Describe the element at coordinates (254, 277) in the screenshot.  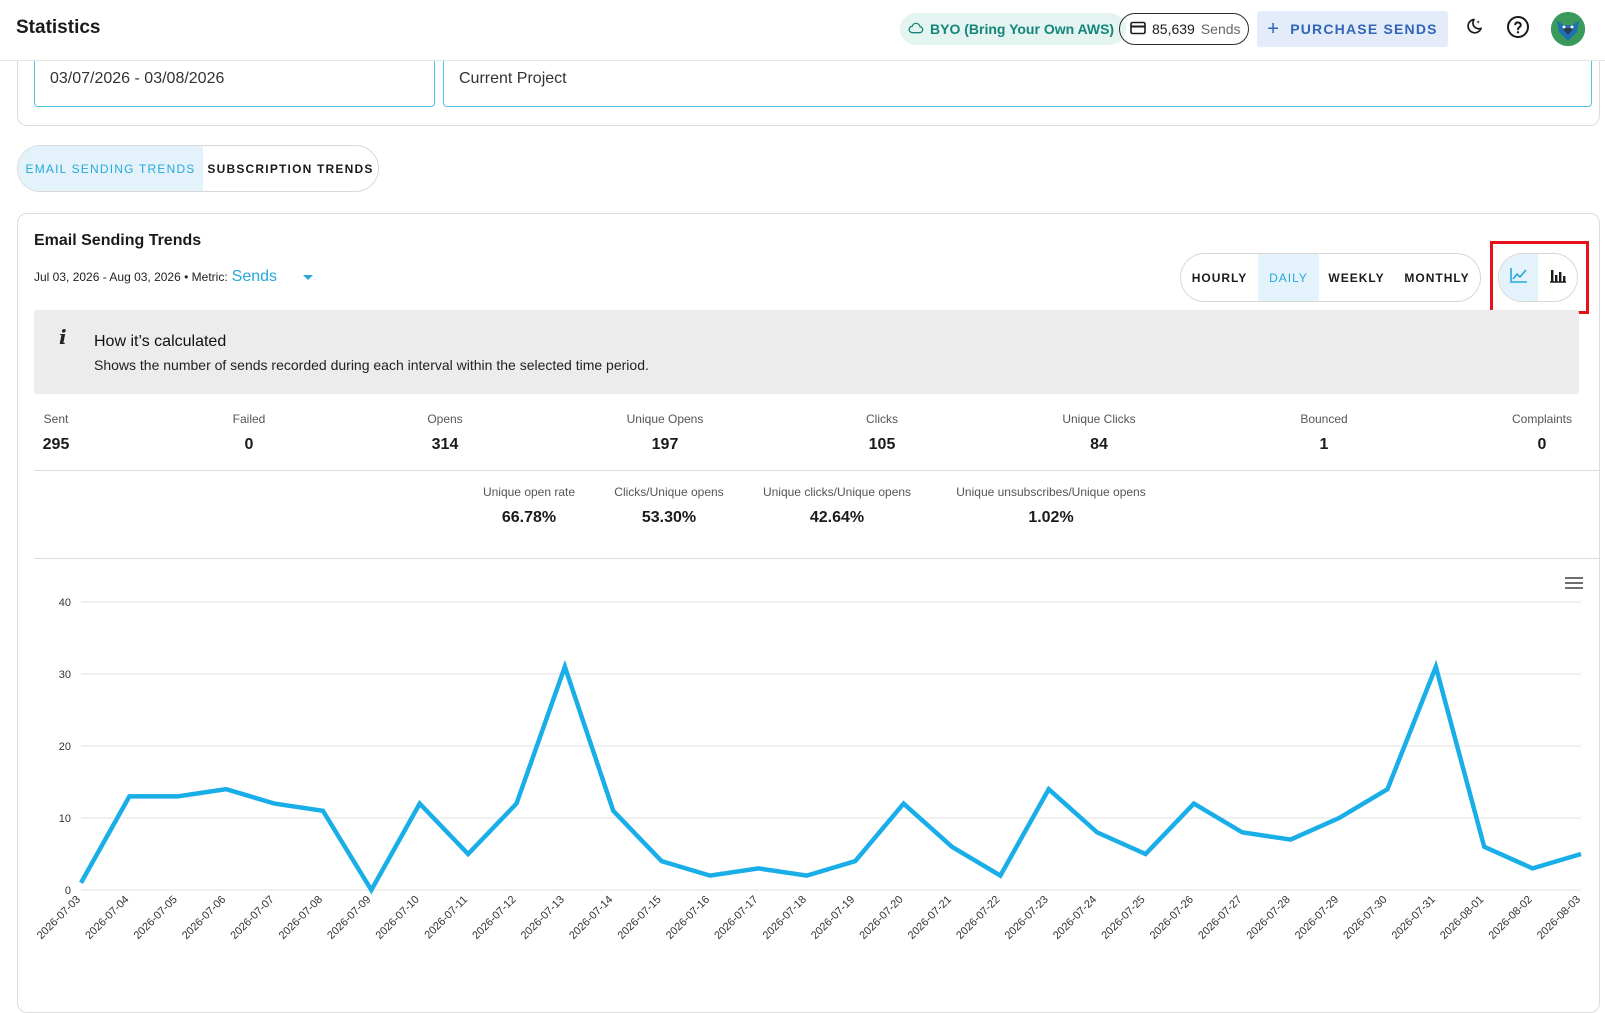
I see `metric-select: Sends` at that location.